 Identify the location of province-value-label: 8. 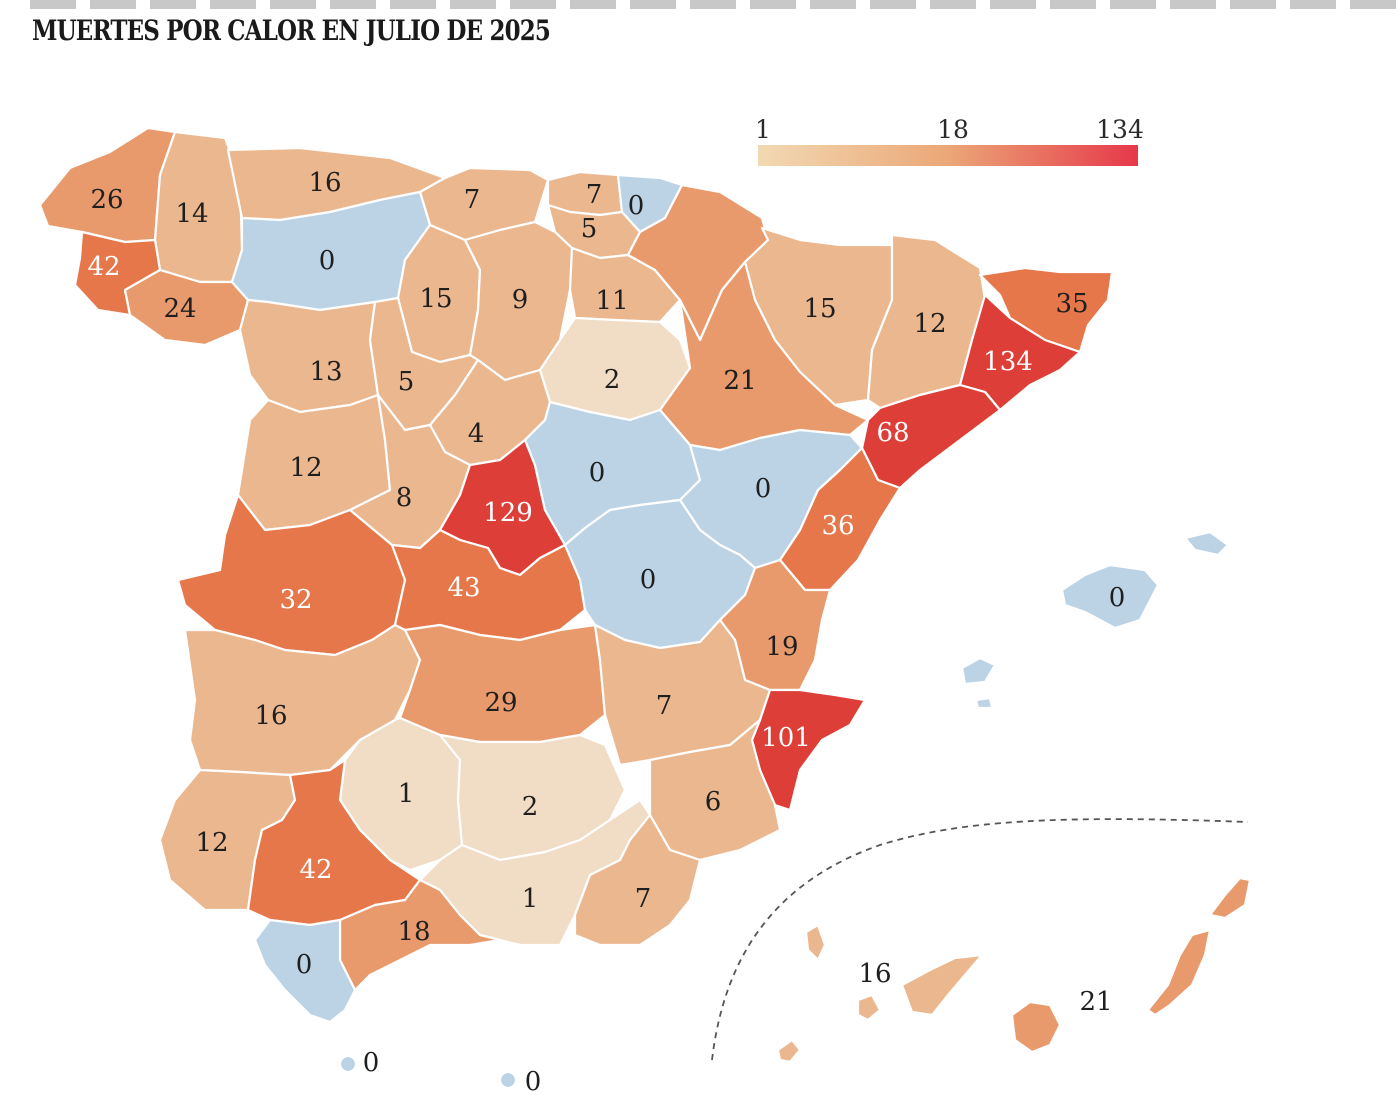
(404, 498).